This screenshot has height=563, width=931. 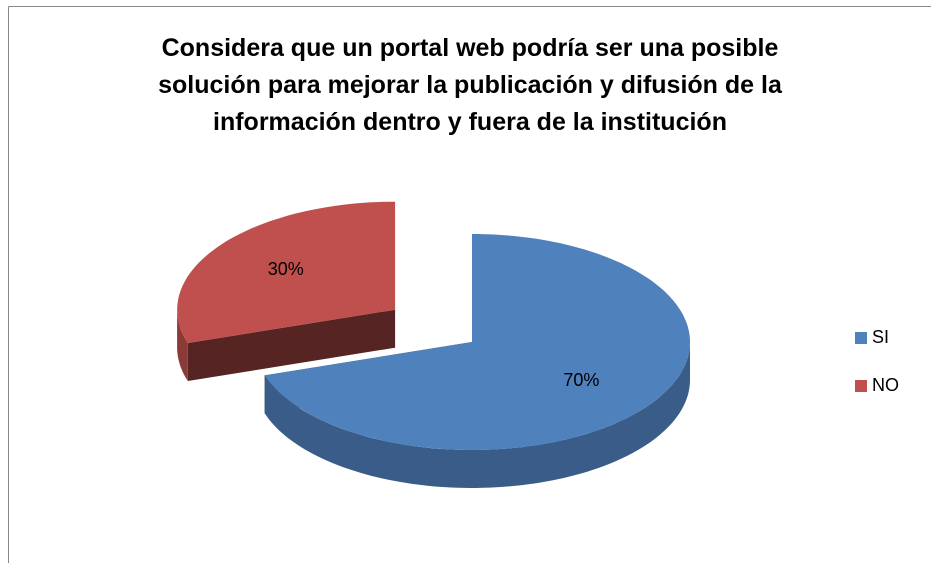 I want to click on data-label: 30%, so click(x=286, y=269).